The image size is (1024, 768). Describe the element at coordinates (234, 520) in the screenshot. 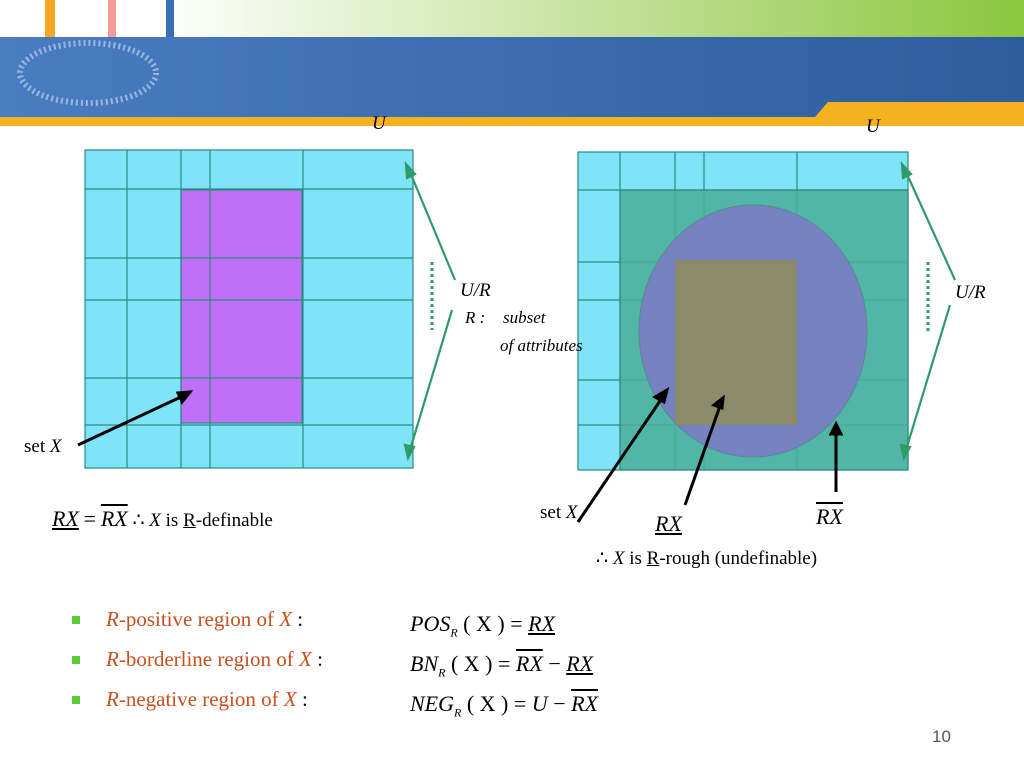

I see `text: -definable` at that location.